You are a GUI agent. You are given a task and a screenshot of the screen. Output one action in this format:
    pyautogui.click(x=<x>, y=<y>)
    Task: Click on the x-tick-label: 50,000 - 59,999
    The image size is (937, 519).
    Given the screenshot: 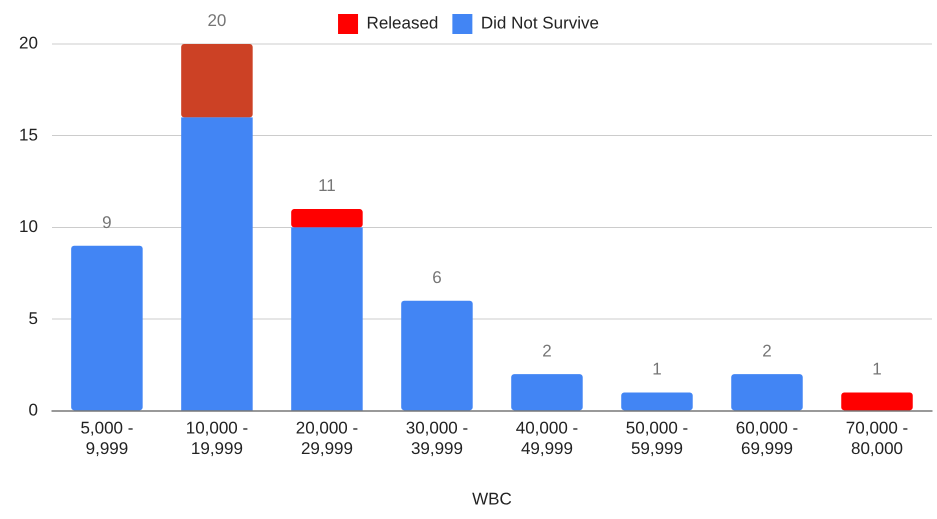 What is the action you would take?
    pyautogui.click(x=657, y=438)
    